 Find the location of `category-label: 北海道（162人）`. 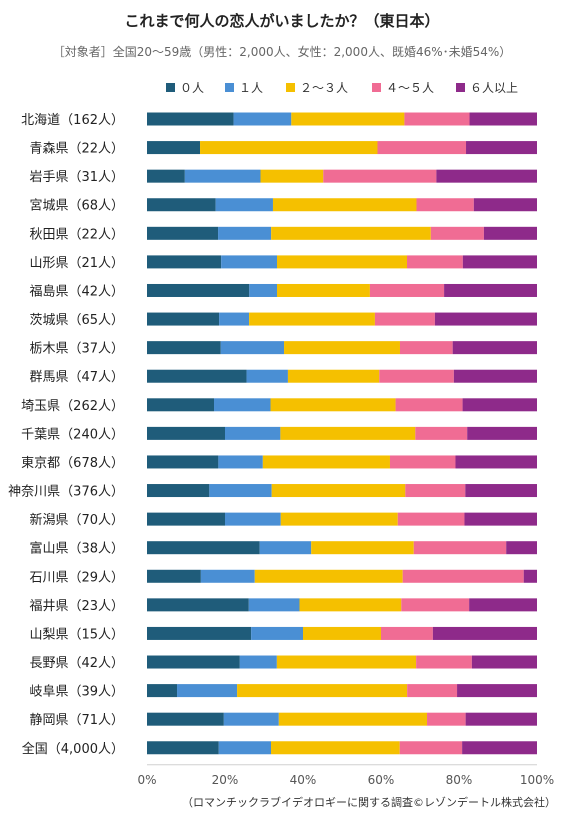

category-label: 北海道（162人） is located at coordinates (72, 120).